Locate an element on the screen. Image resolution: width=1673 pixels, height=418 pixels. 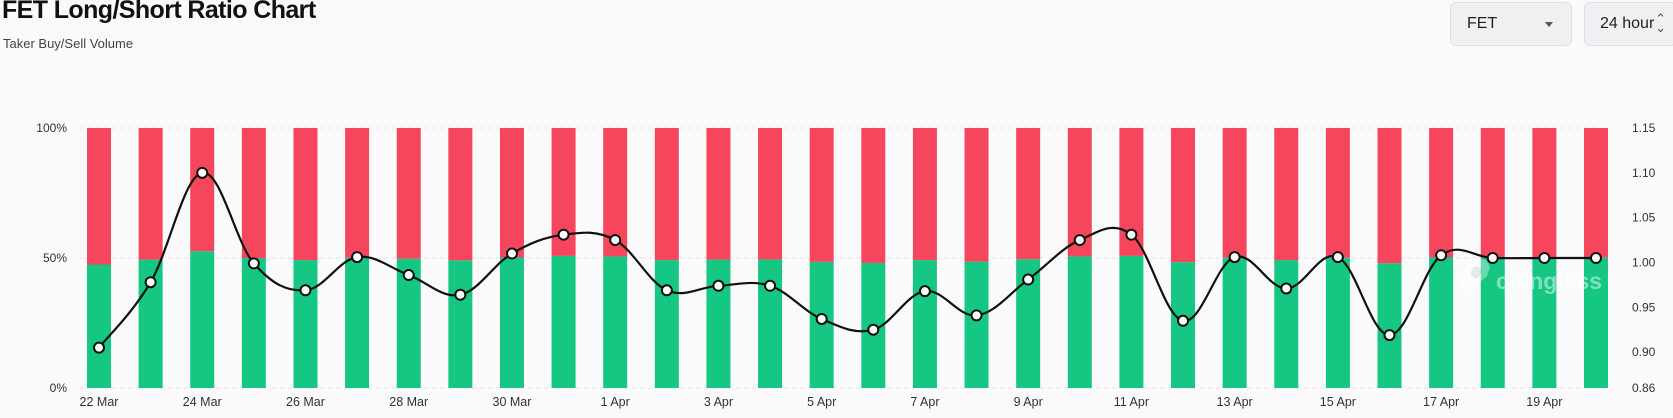
x-tick-label: 28 Mar is located at coordinates (408, 402).